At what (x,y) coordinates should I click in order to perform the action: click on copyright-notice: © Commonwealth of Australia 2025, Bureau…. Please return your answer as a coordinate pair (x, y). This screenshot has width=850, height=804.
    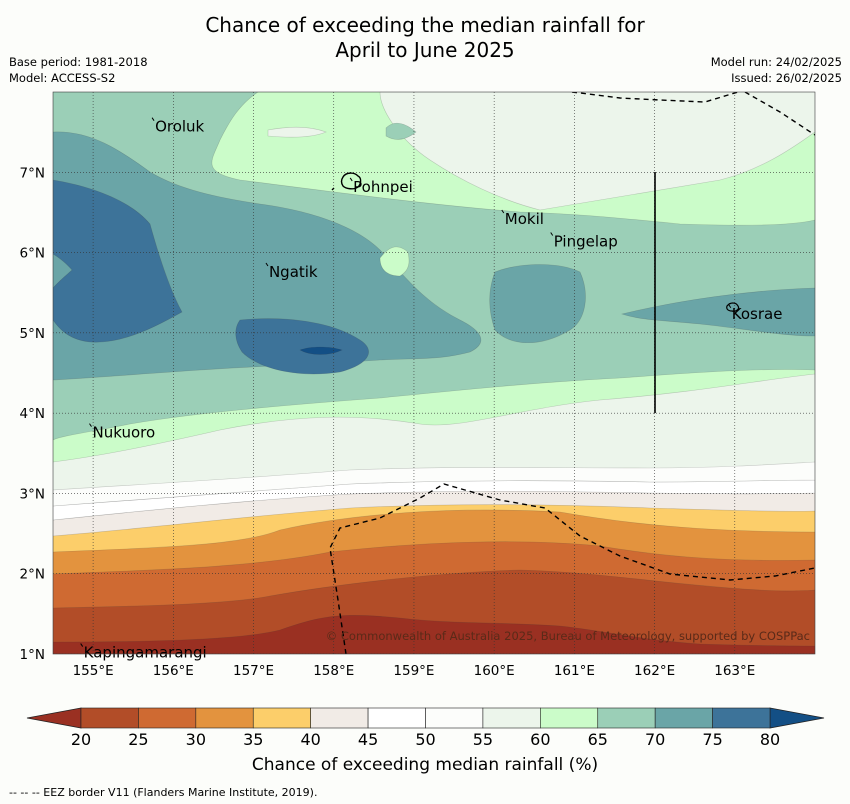
    Looking at the image, I should click on (568, 636).